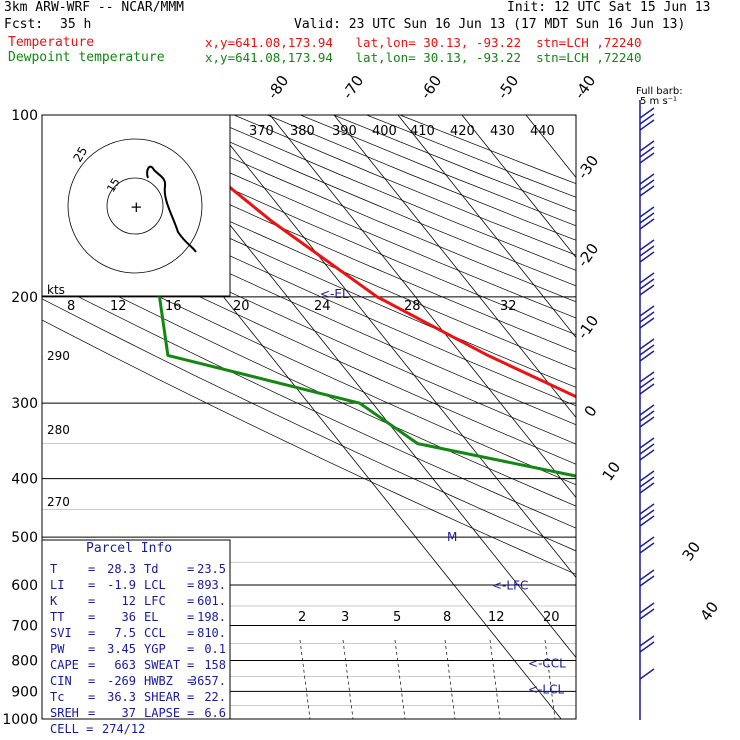 The height and width of the screenshot is (740, 740). Describe the element at coordinates (546, 689) in the screenshot. I see `level-marker: <-LCL` at that location.